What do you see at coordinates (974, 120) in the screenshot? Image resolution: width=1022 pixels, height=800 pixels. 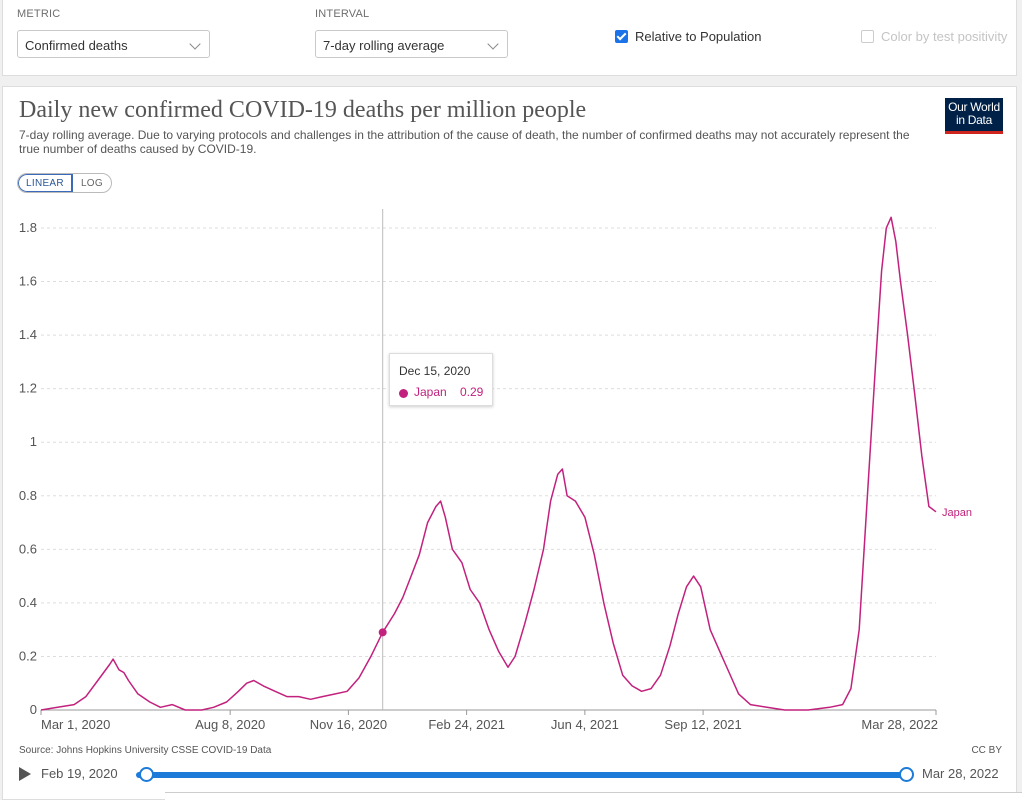 I see `logo-line-2: in Data` at bounding box center [974, 120].